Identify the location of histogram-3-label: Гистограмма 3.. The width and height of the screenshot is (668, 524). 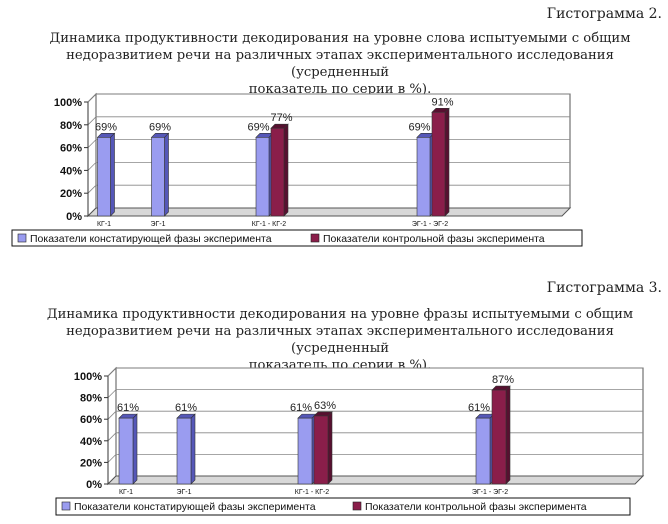
(604, 288).